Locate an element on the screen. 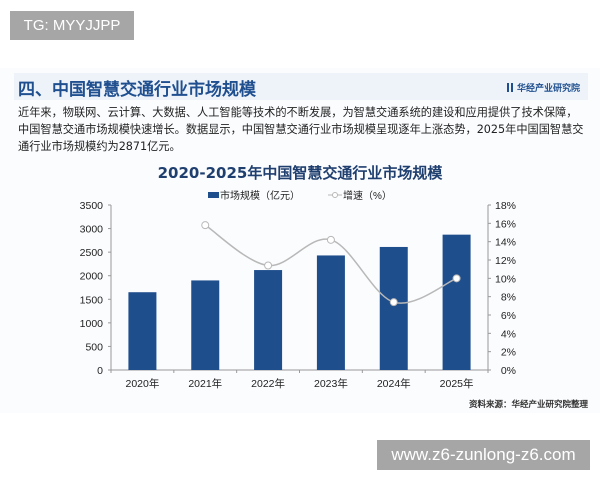 The image size is (600, 480). legend-line-marker is located at coordinates (335, 195).